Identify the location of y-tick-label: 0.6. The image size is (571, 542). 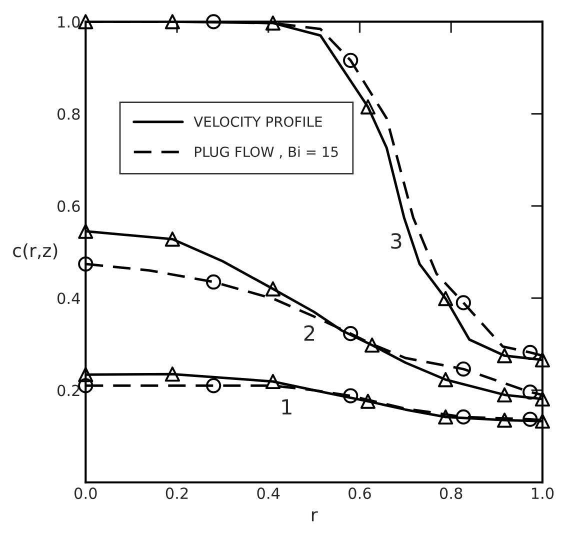
(69, 206).